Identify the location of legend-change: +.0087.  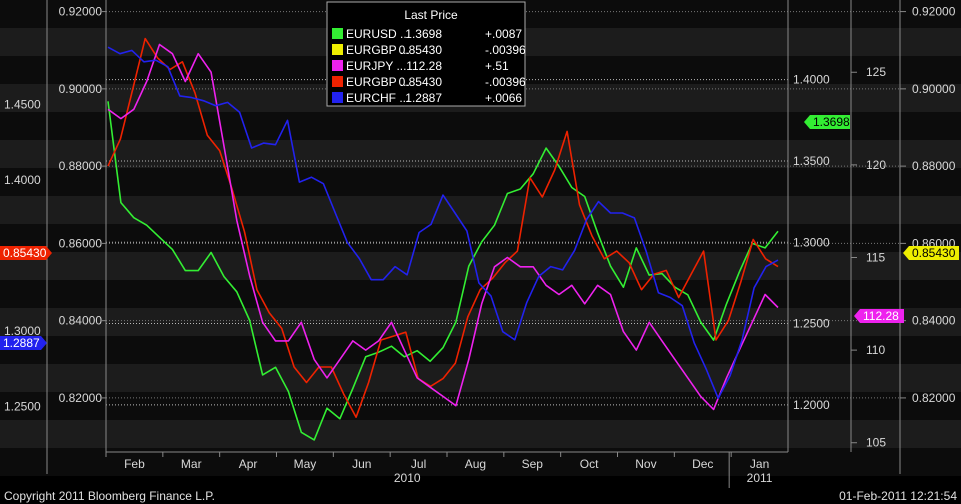
(503, 34).